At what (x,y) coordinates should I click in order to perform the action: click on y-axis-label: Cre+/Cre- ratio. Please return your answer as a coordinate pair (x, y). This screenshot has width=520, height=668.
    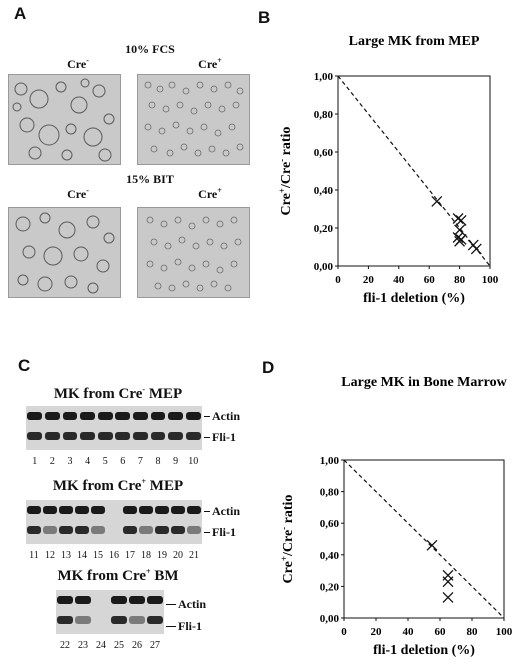
    Looking at the image, I should click on (287, 539).